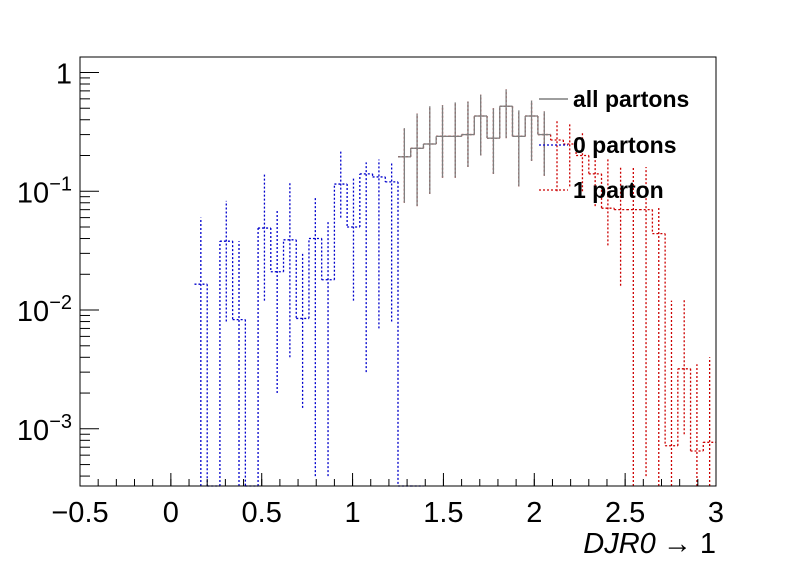  What do you see at coordinates (625, 513) in the screenshot?
I see `x-tick-label: 2.5` at bounding box center [625, 513].